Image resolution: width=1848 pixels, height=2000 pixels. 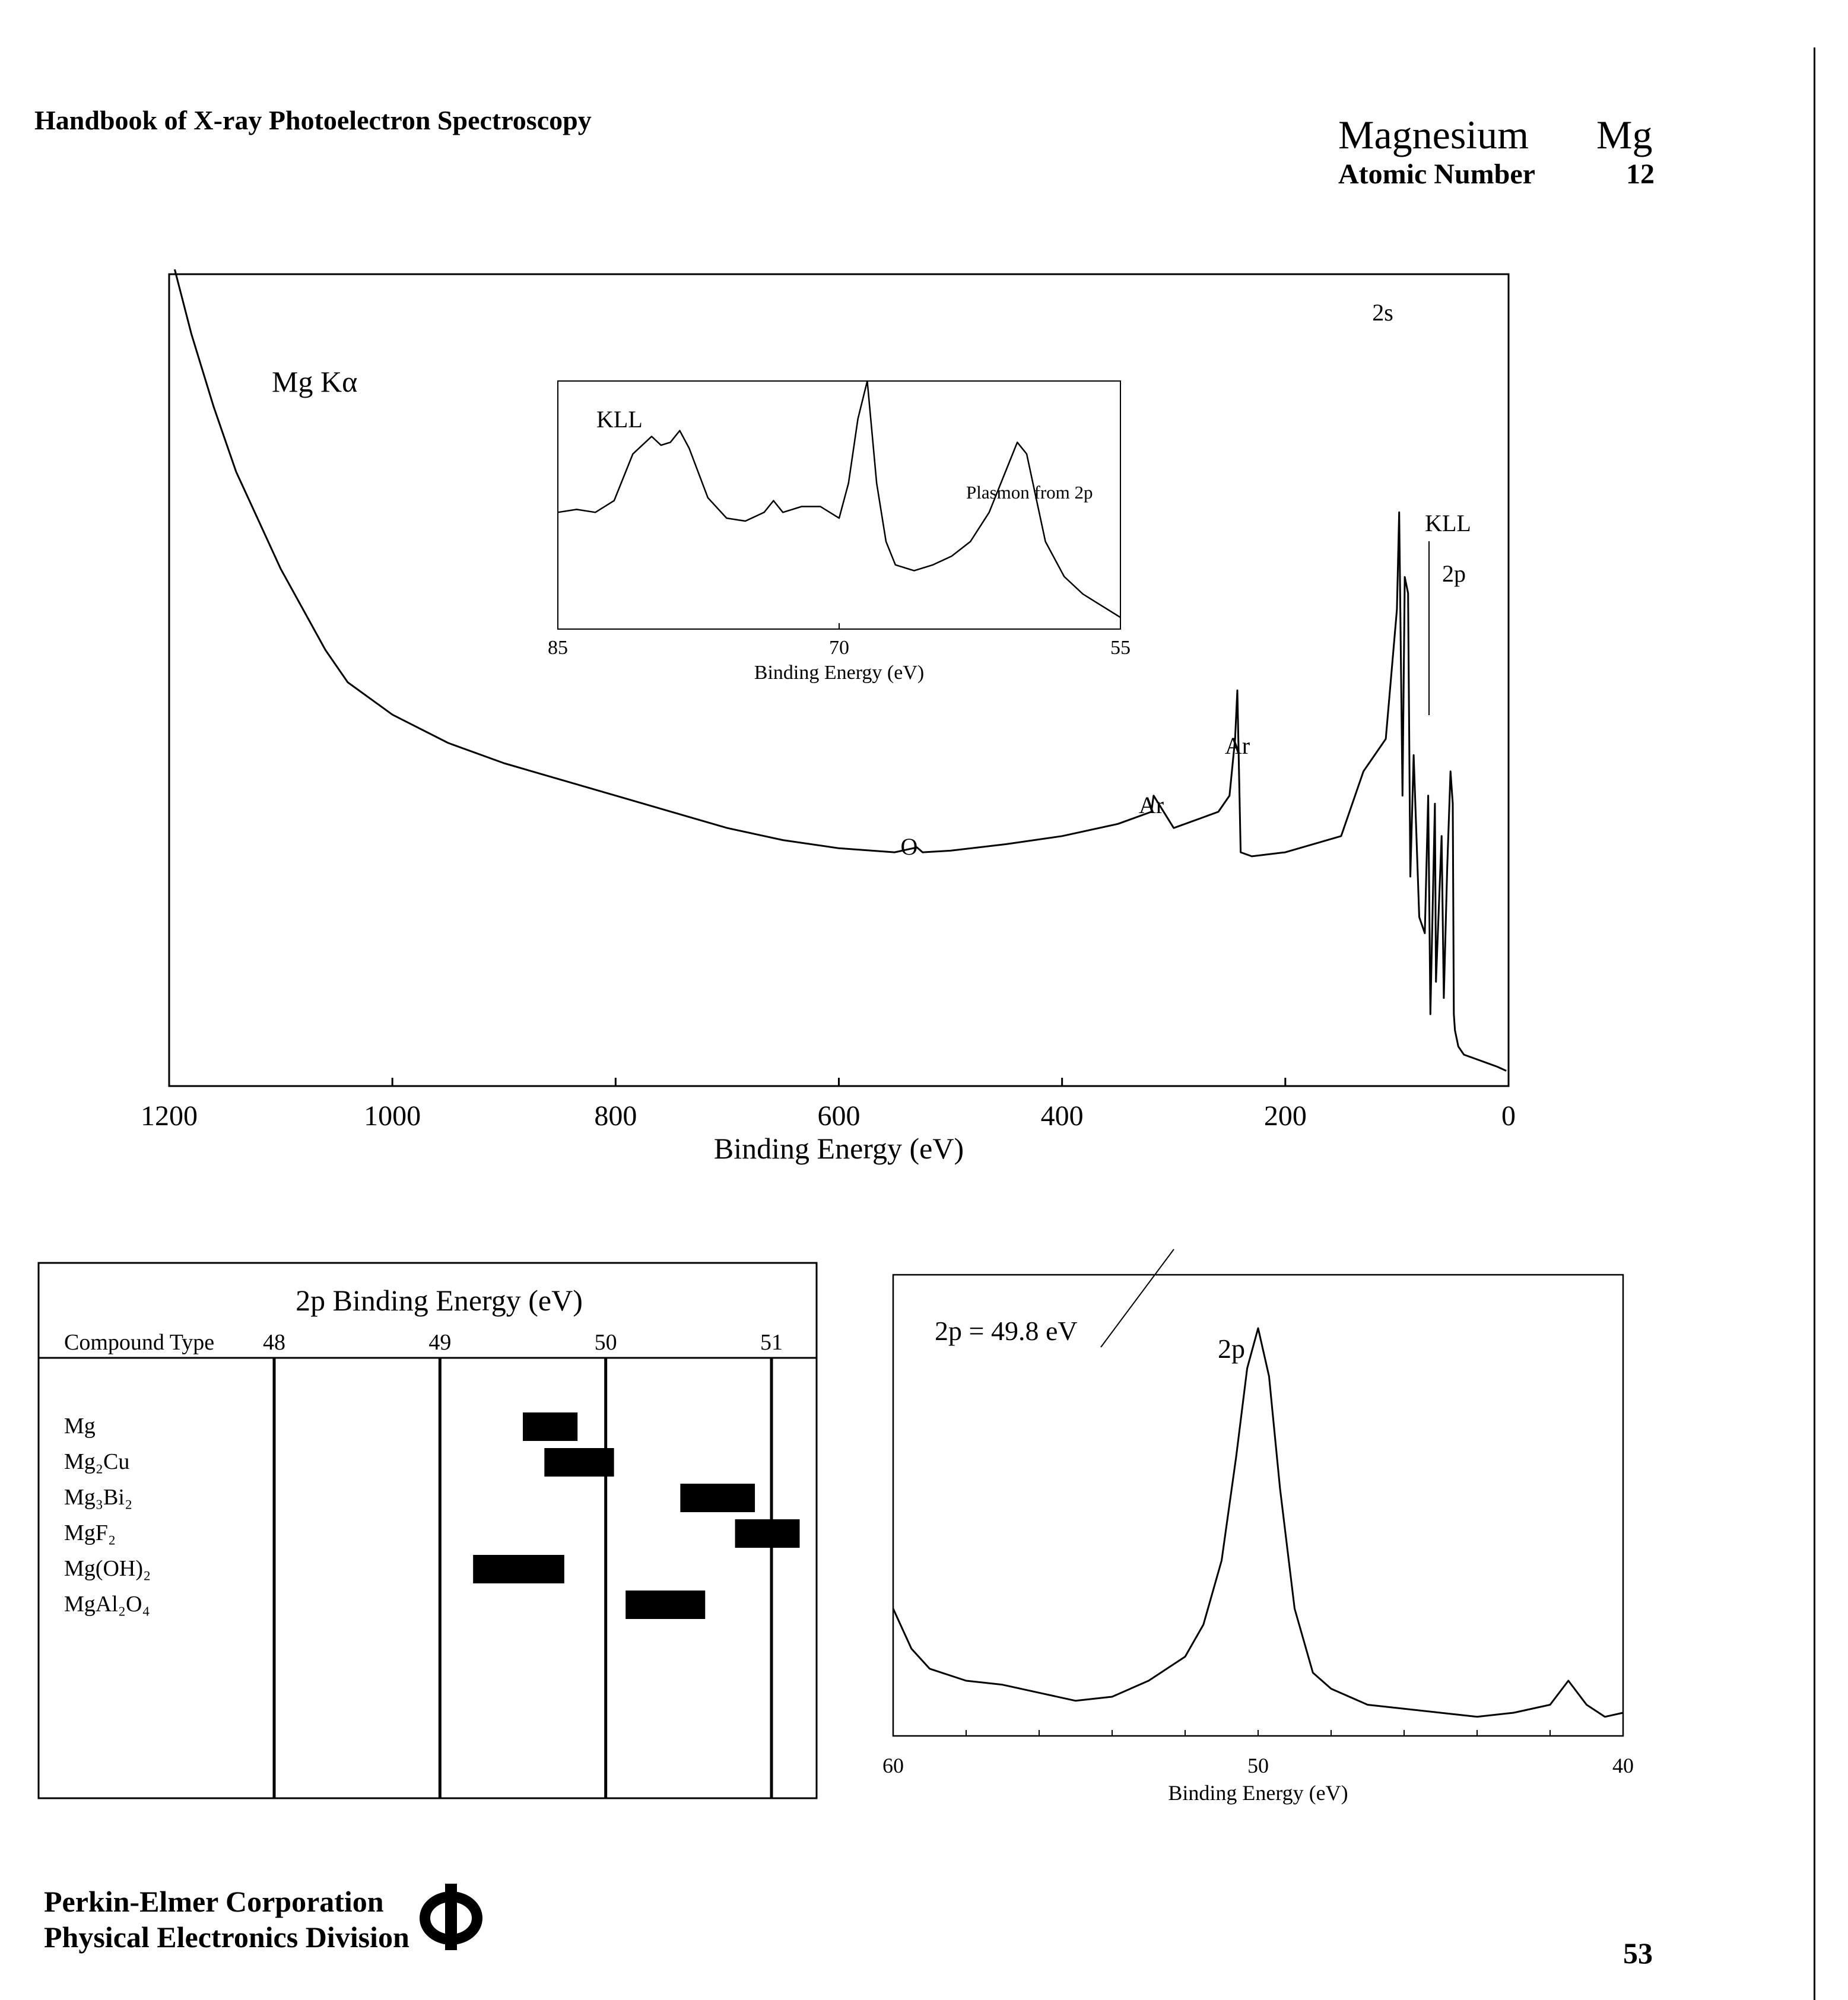 I want to click on mg2p-x-tick-label: 40, so click(x=1623, y=1765).